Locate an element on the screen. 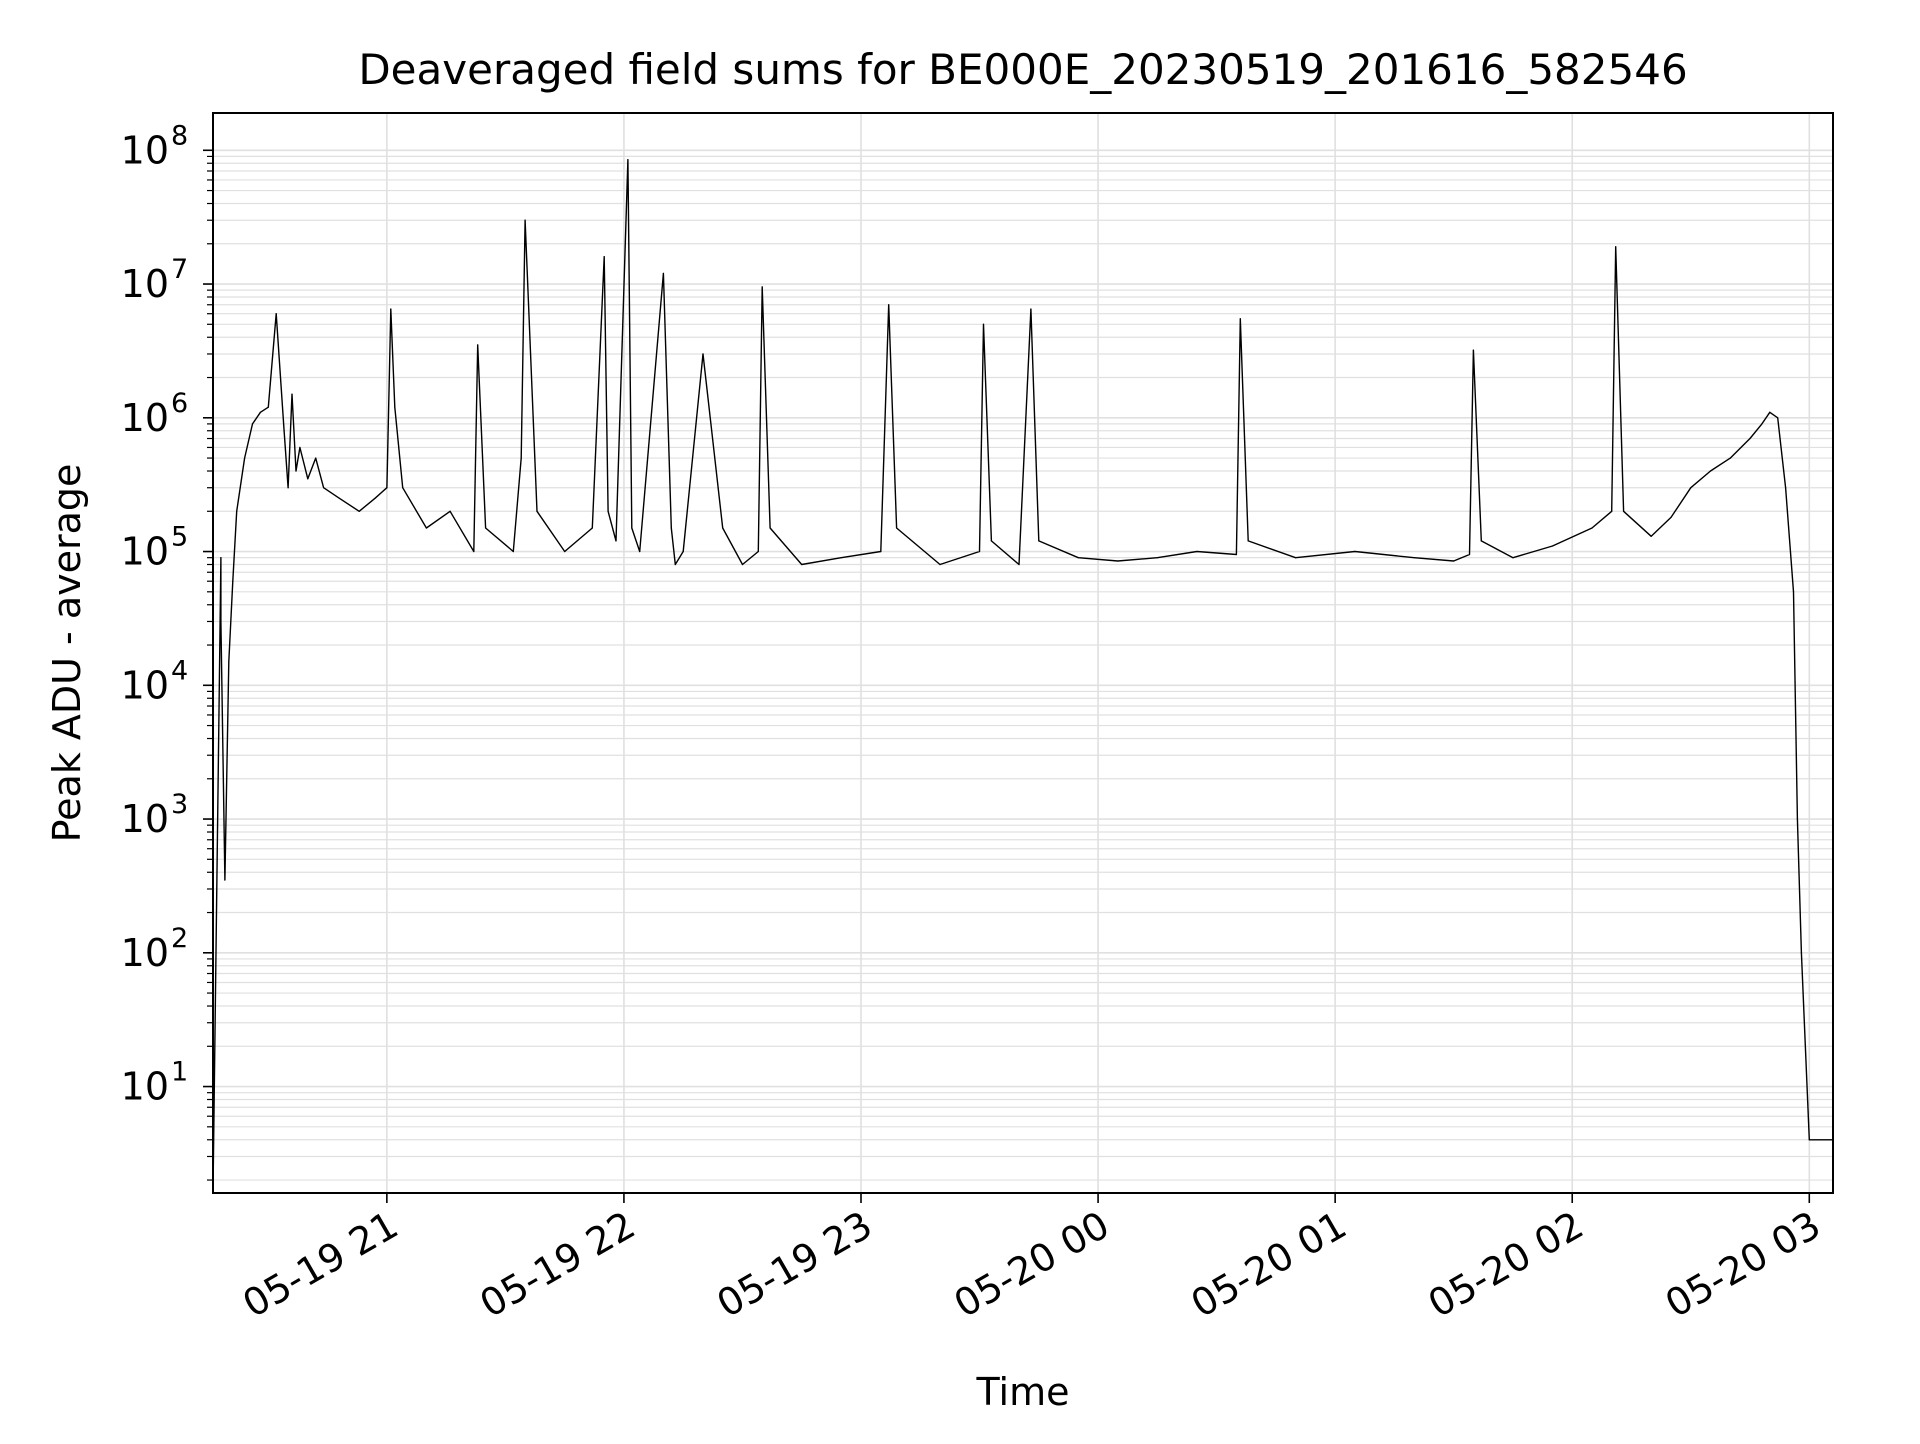  y-tick-label-exponent: 7 is located at coordinates (179, 269).